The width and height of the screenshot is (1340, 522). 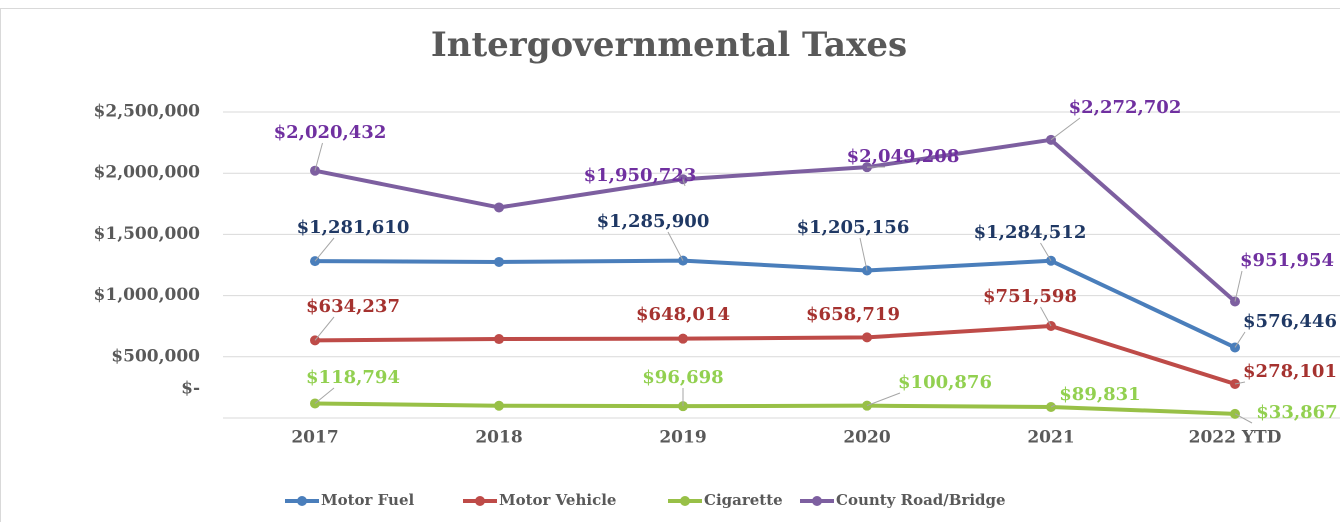 What do you see at coordinates (1050, 438) in the screenshot?
I see `x-tick-label: 2021` at bounding box center [1050, 438].